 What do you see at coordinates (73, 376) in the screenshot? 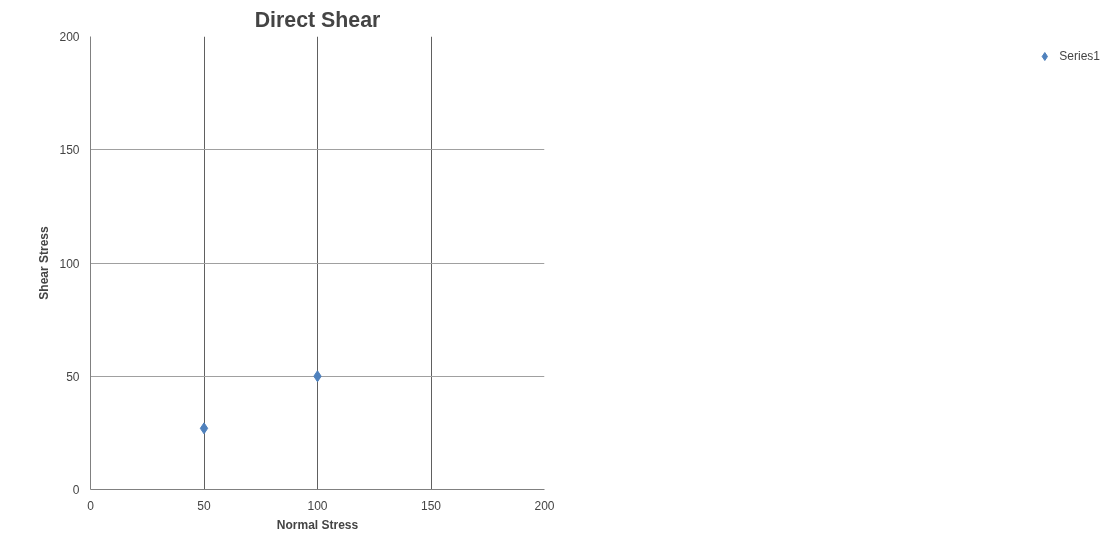
I see `y-tick-label: 50` at bounding box center [73, 376].